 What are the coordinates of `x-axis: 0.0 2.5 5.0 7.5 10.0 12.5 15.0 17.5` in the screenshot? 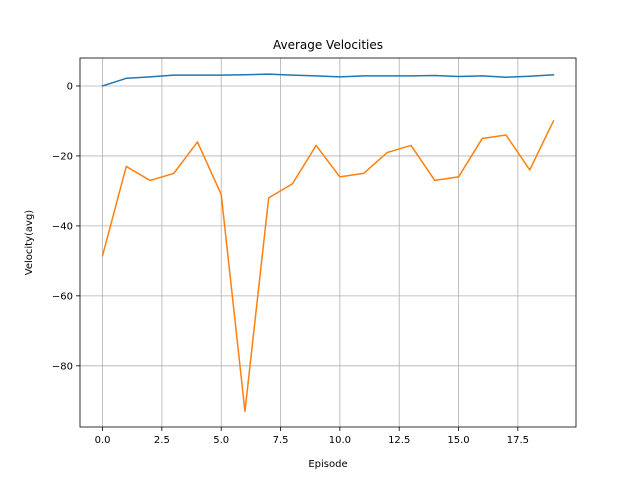 It's located at (312, 436).